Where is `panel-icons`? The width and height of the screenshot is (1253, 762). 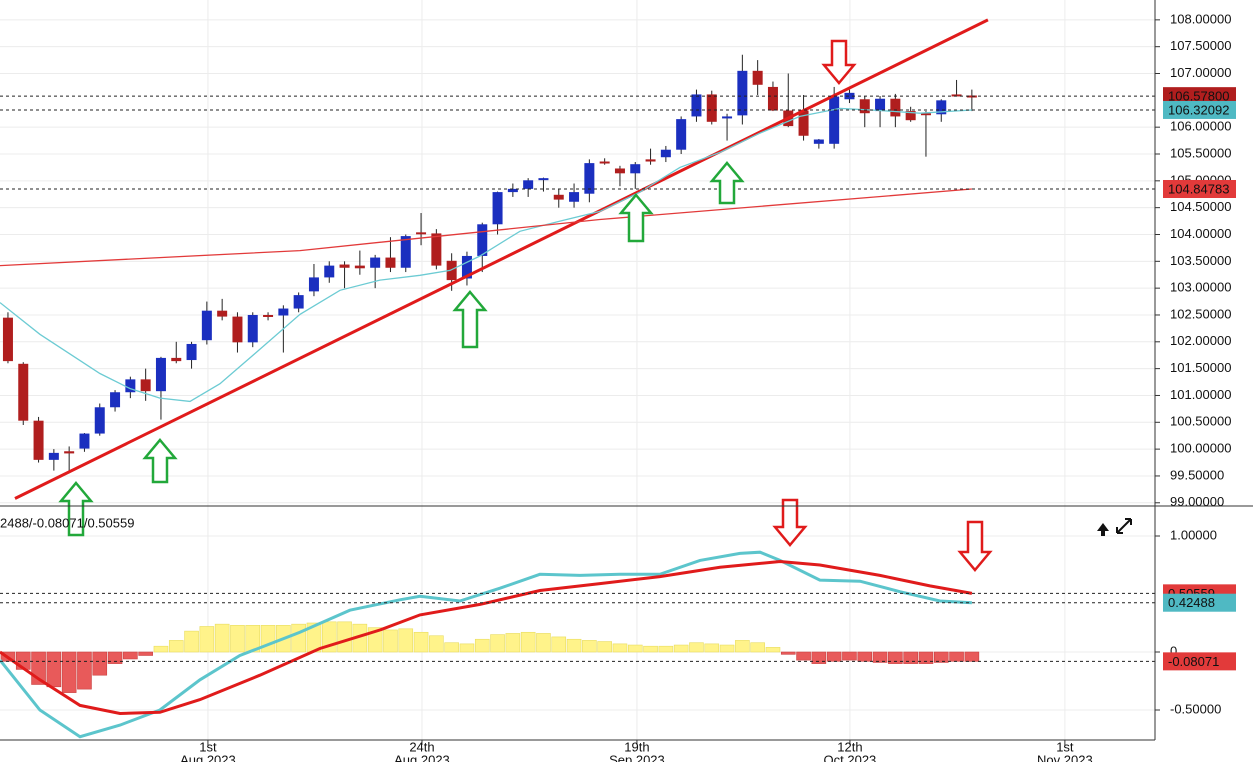 panel-icons is located at coordinates (1114, 527).